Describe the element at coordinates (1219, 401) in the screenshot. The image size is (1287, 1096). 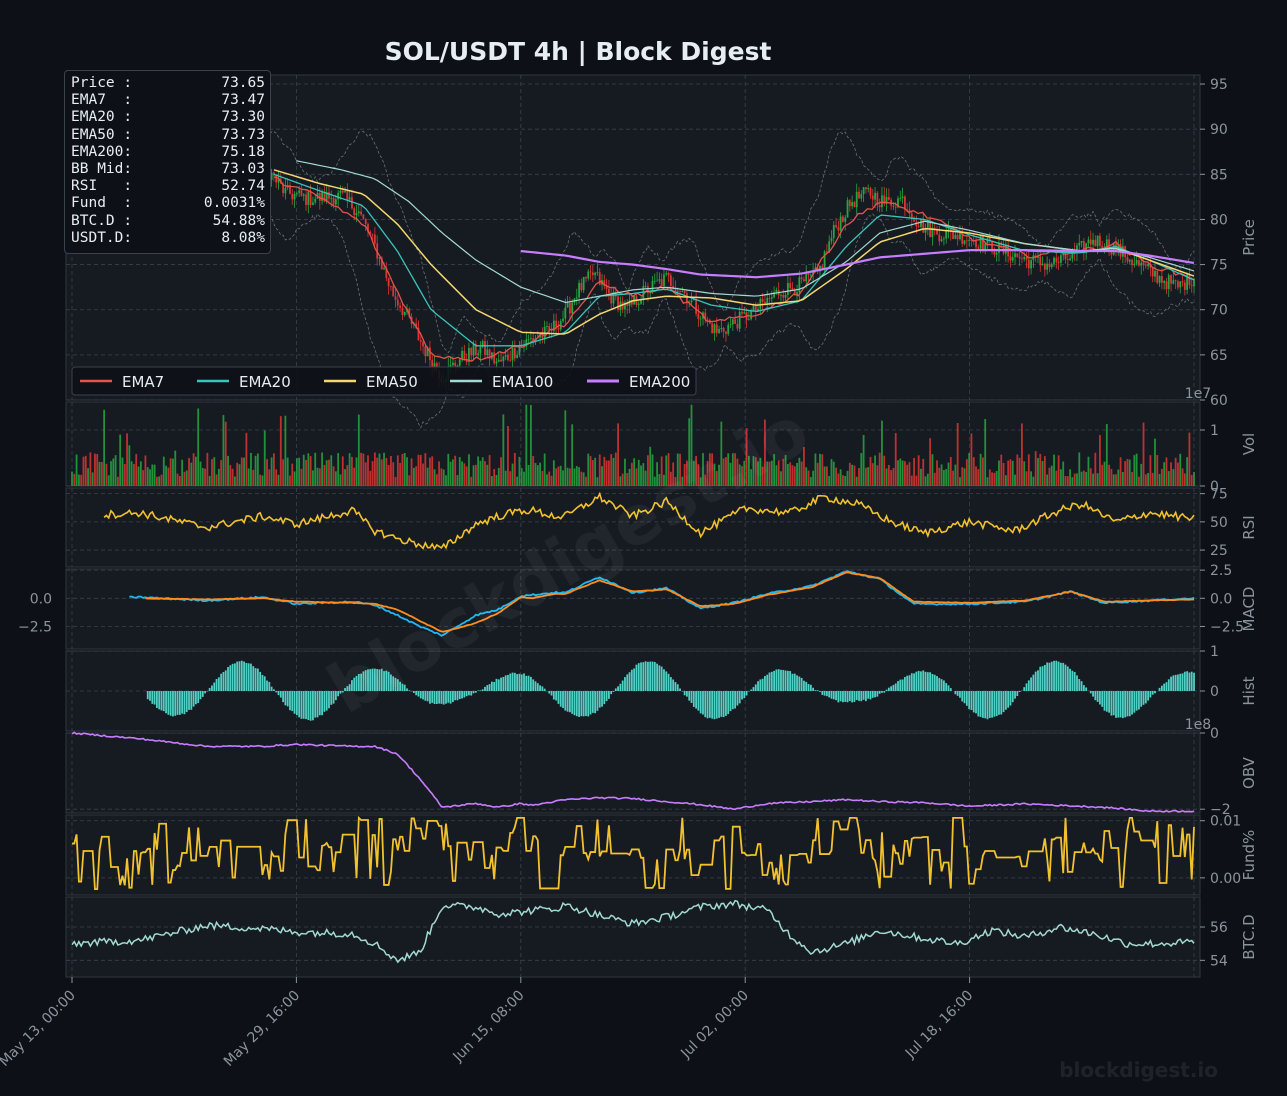
I see `y-tick-label: 60` at that location.